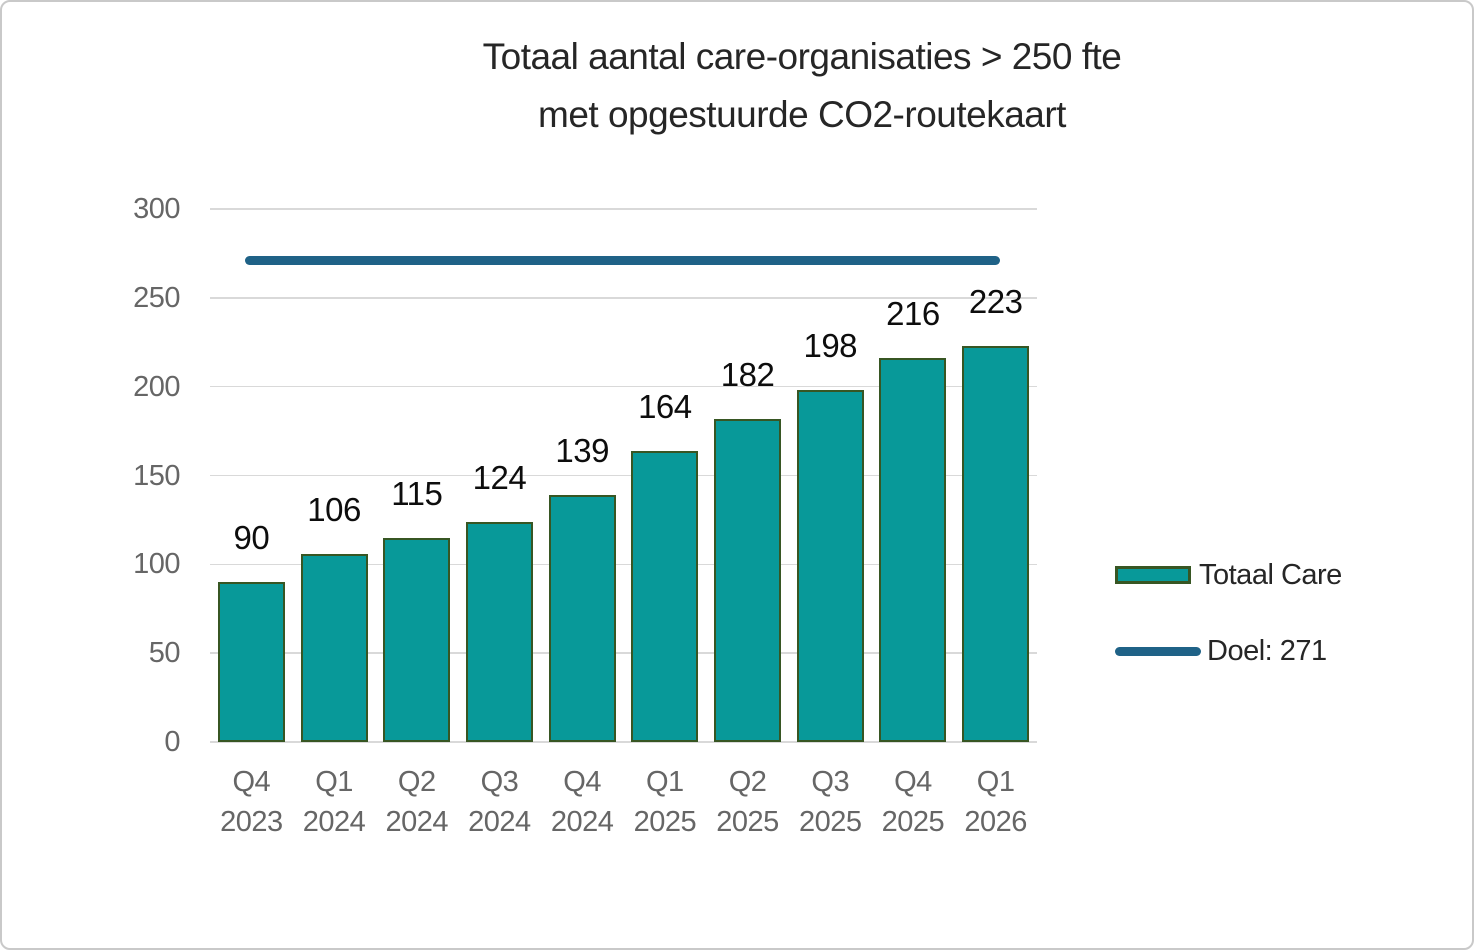 Image resolution: width=1474 pixels, height=950 pixels. Describe the element at coordinates (748, 802) in the screenshot. I see `x-axis-label: Q2 2025` at that location.